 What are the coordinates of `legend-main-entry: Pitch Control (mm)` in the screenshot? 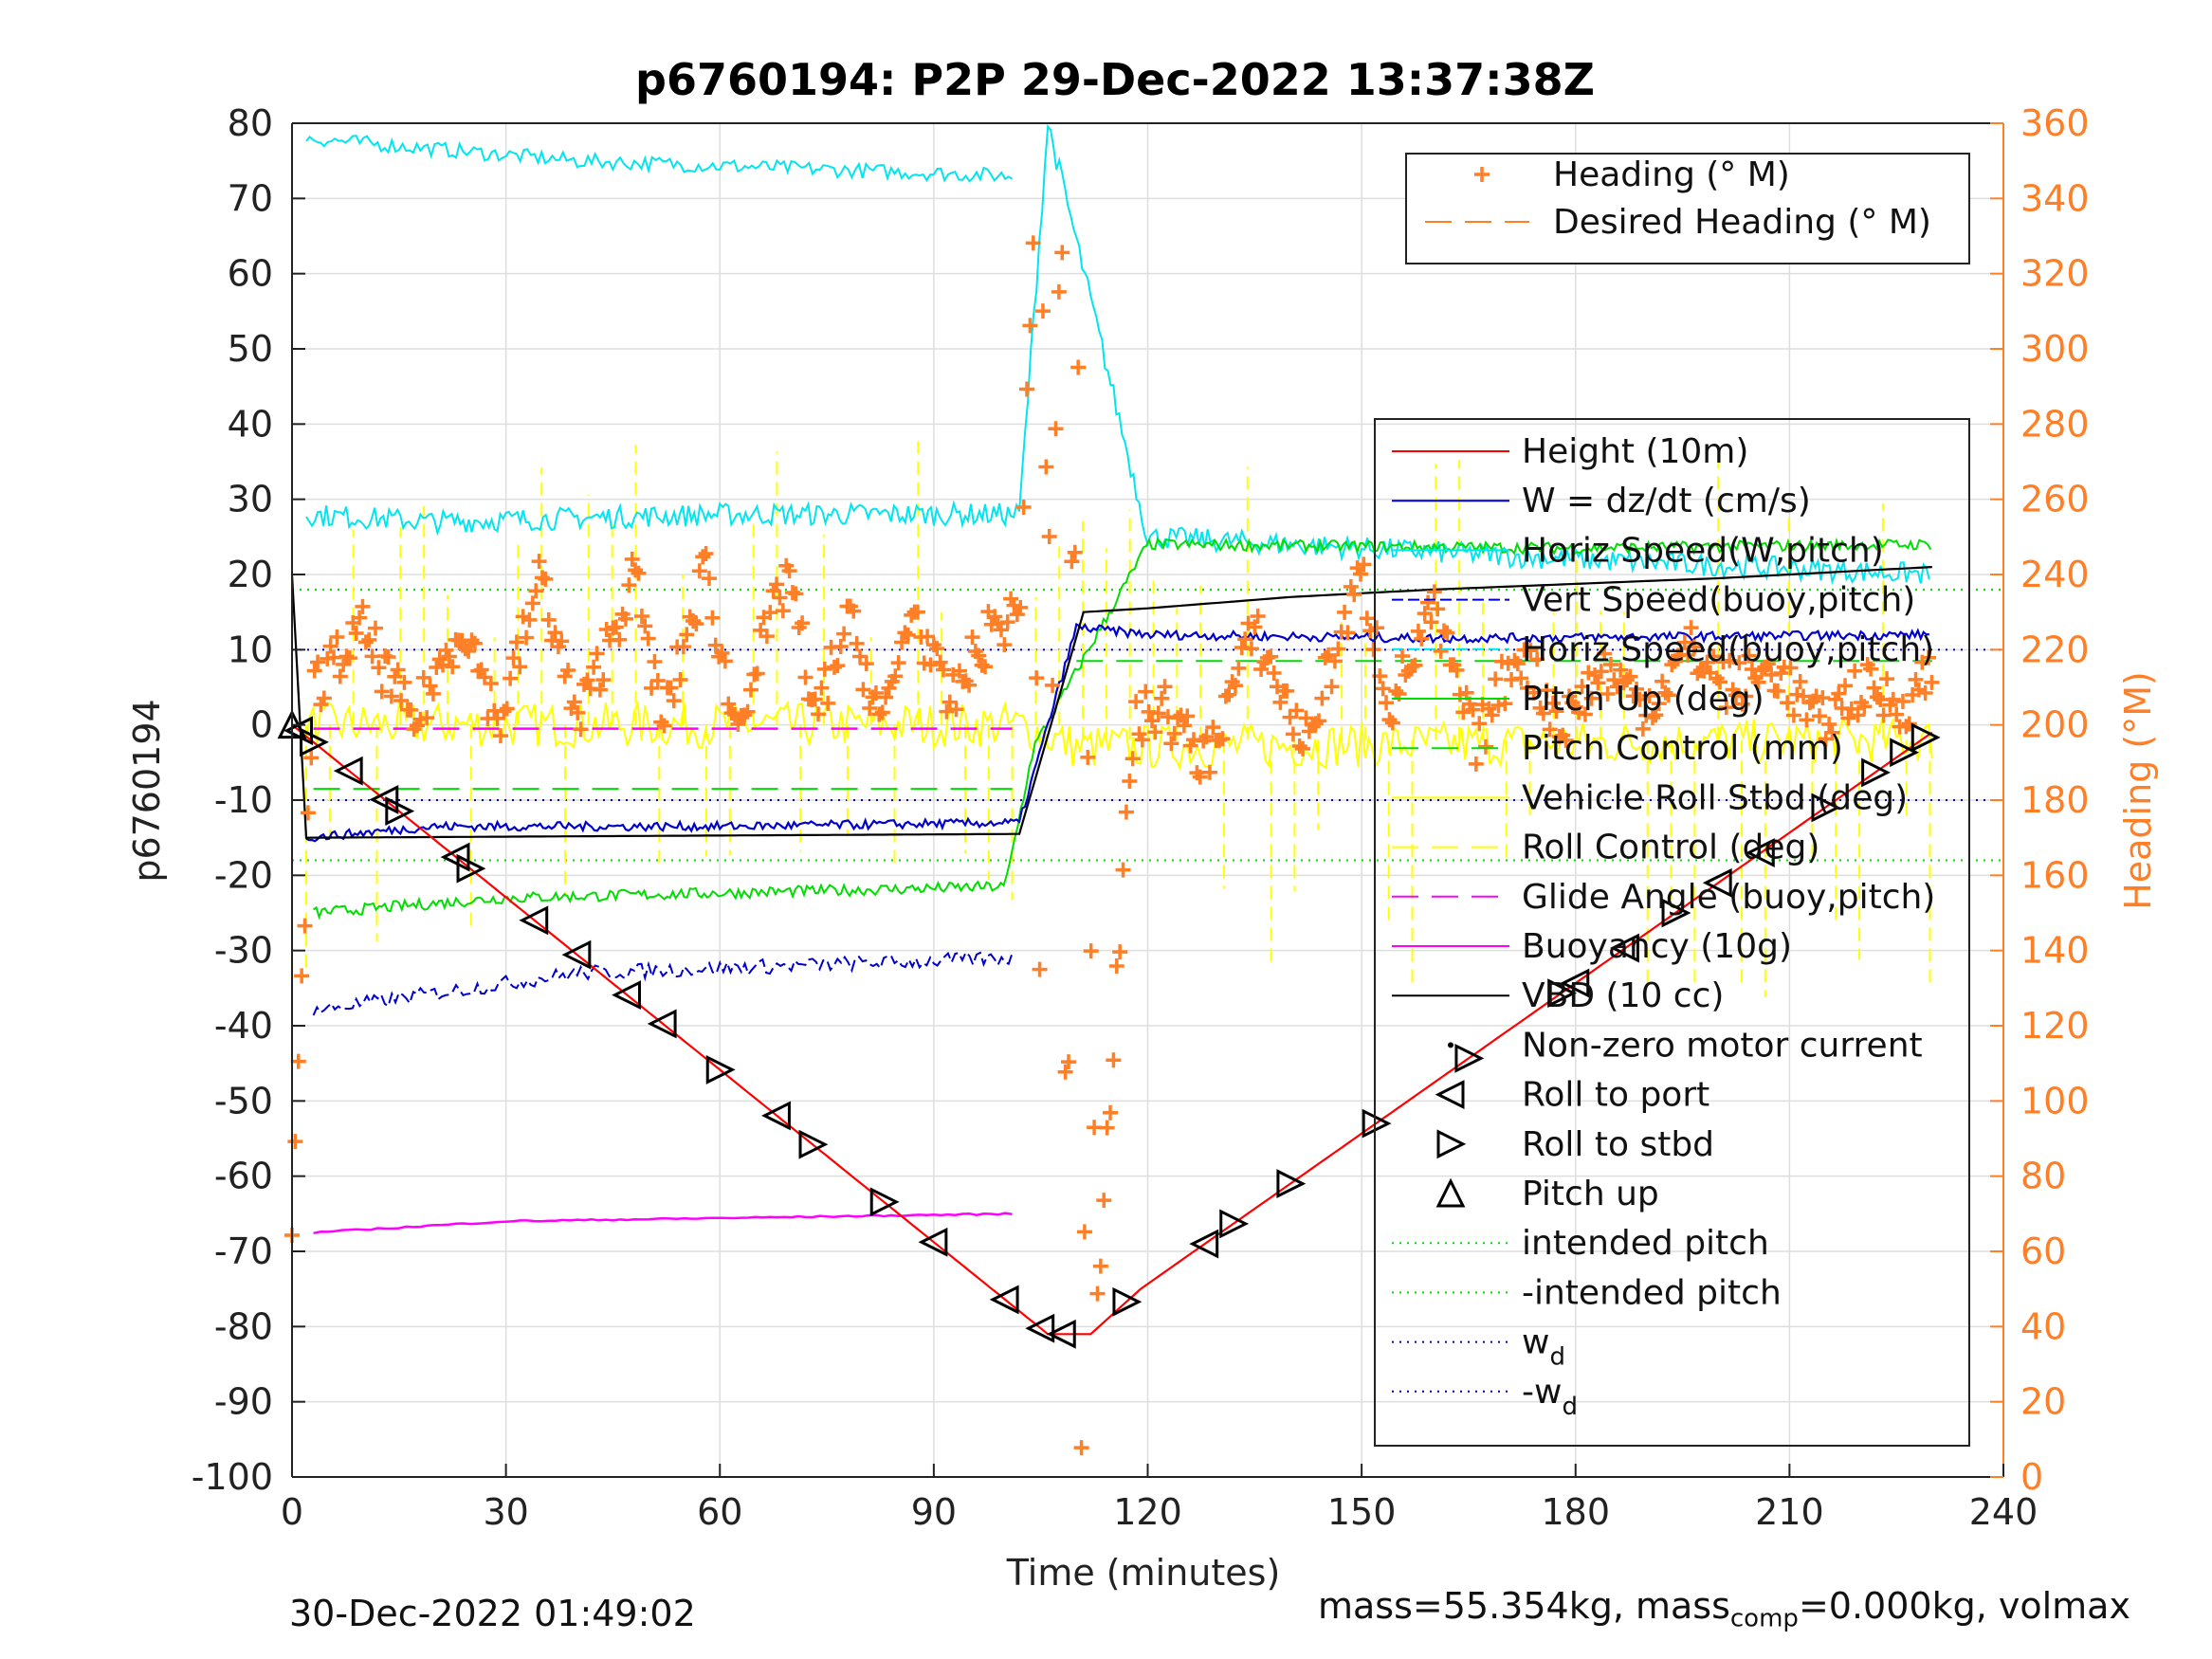 It's located at (1682, 748).